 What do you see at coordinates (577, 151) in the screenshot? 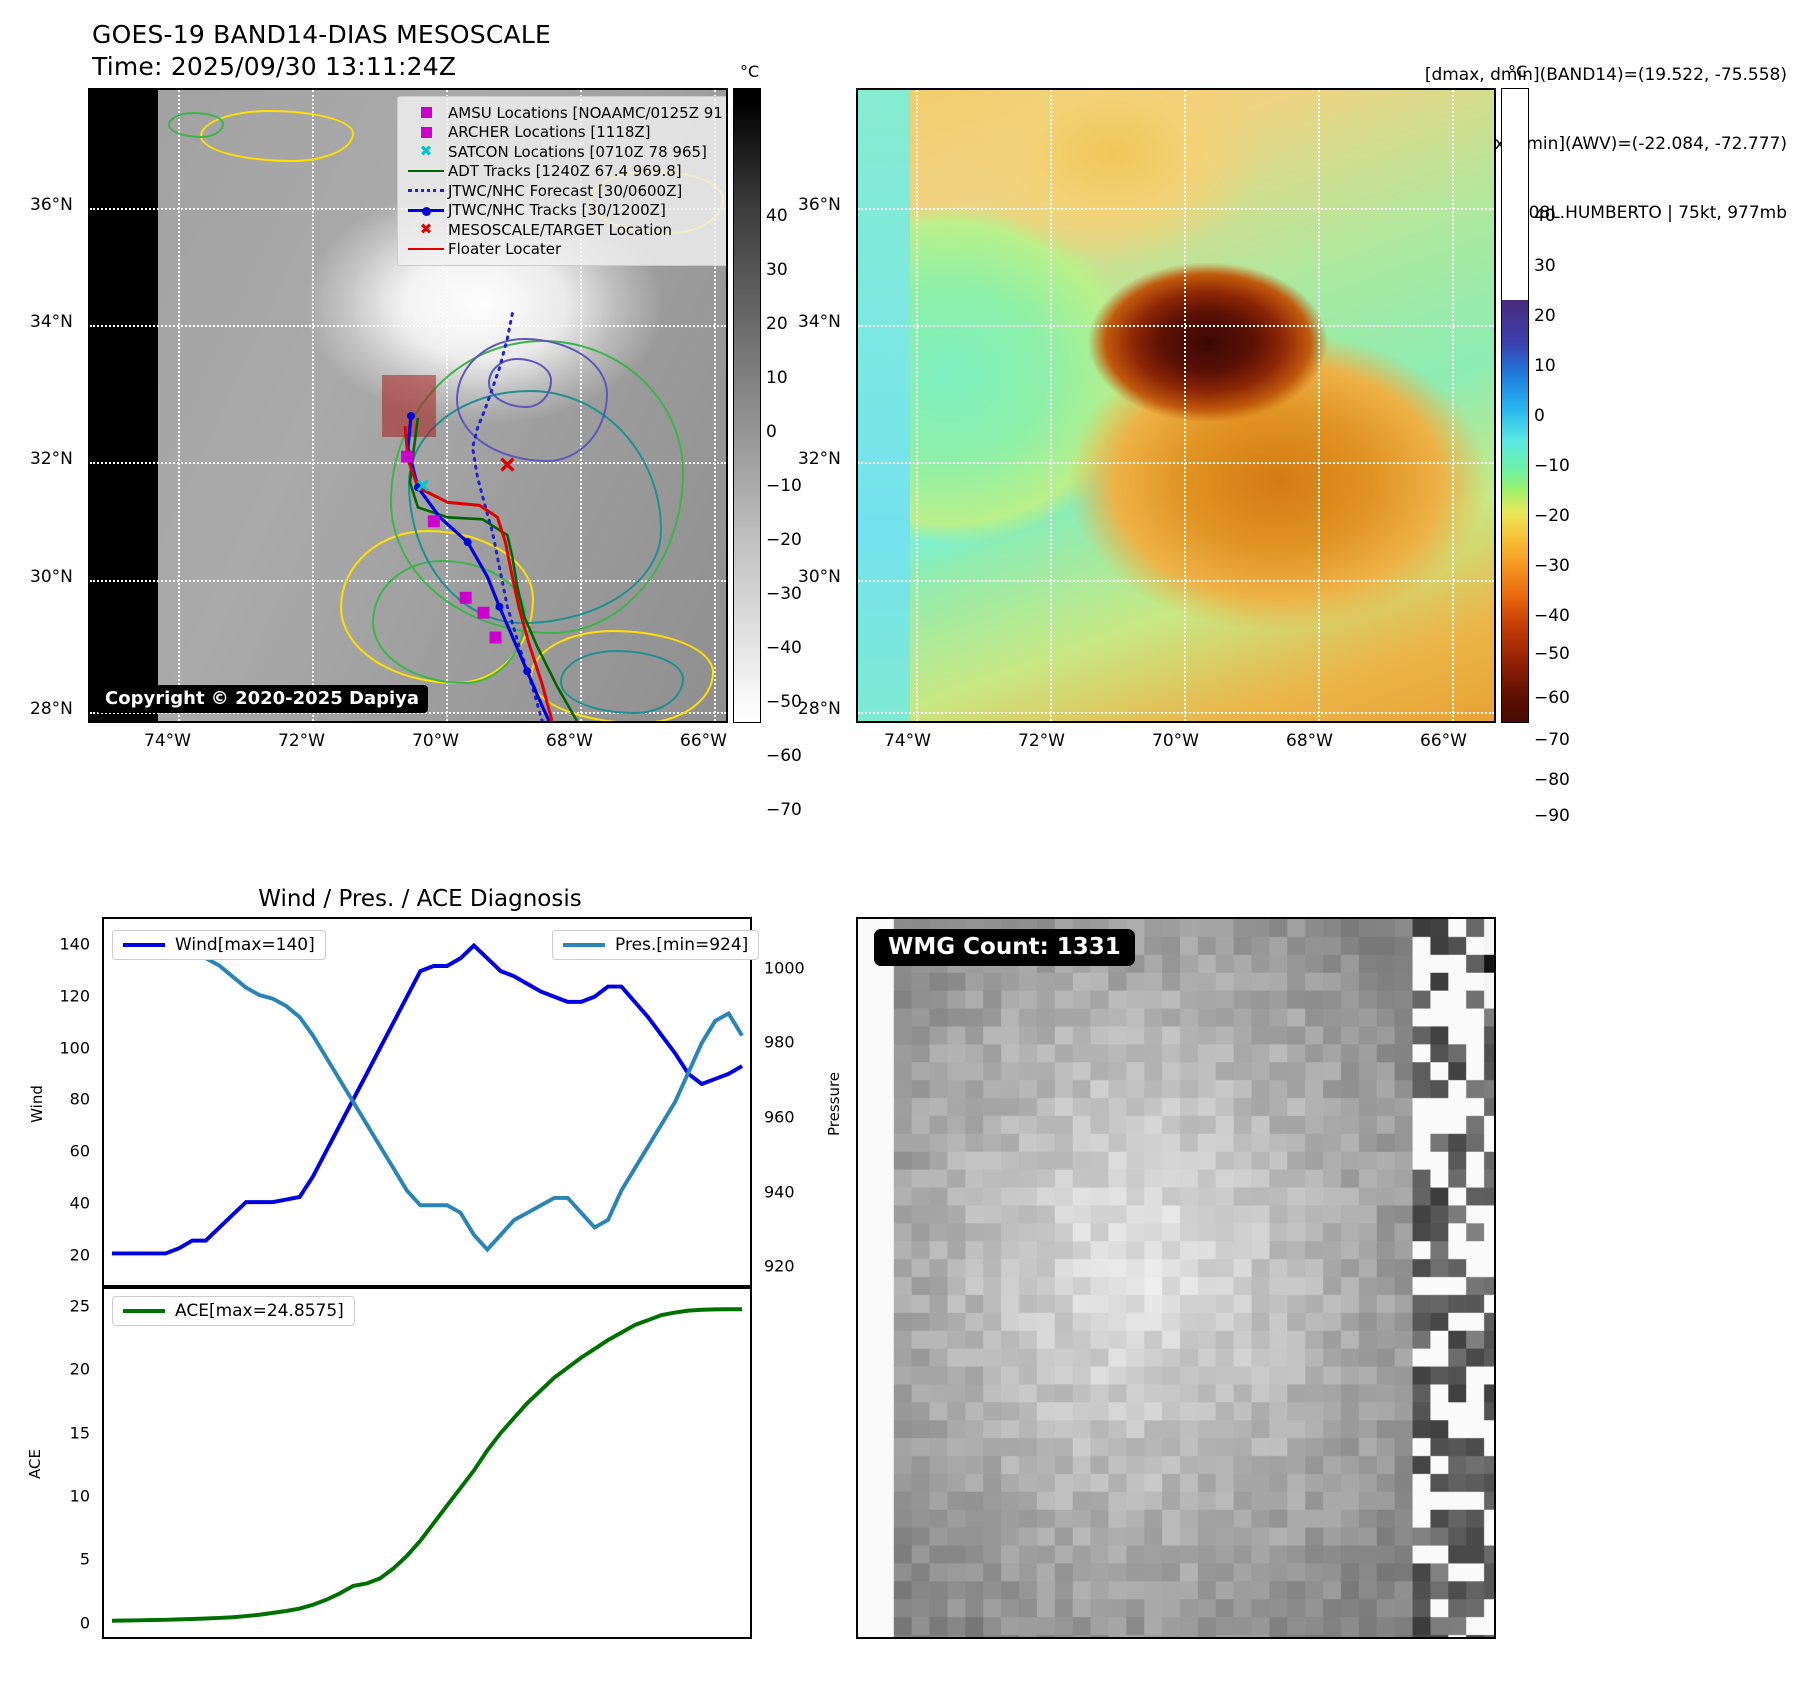
I see `legend-label: SATCON Locations [0710Z 78 965]` at bounding box center [577, 151].